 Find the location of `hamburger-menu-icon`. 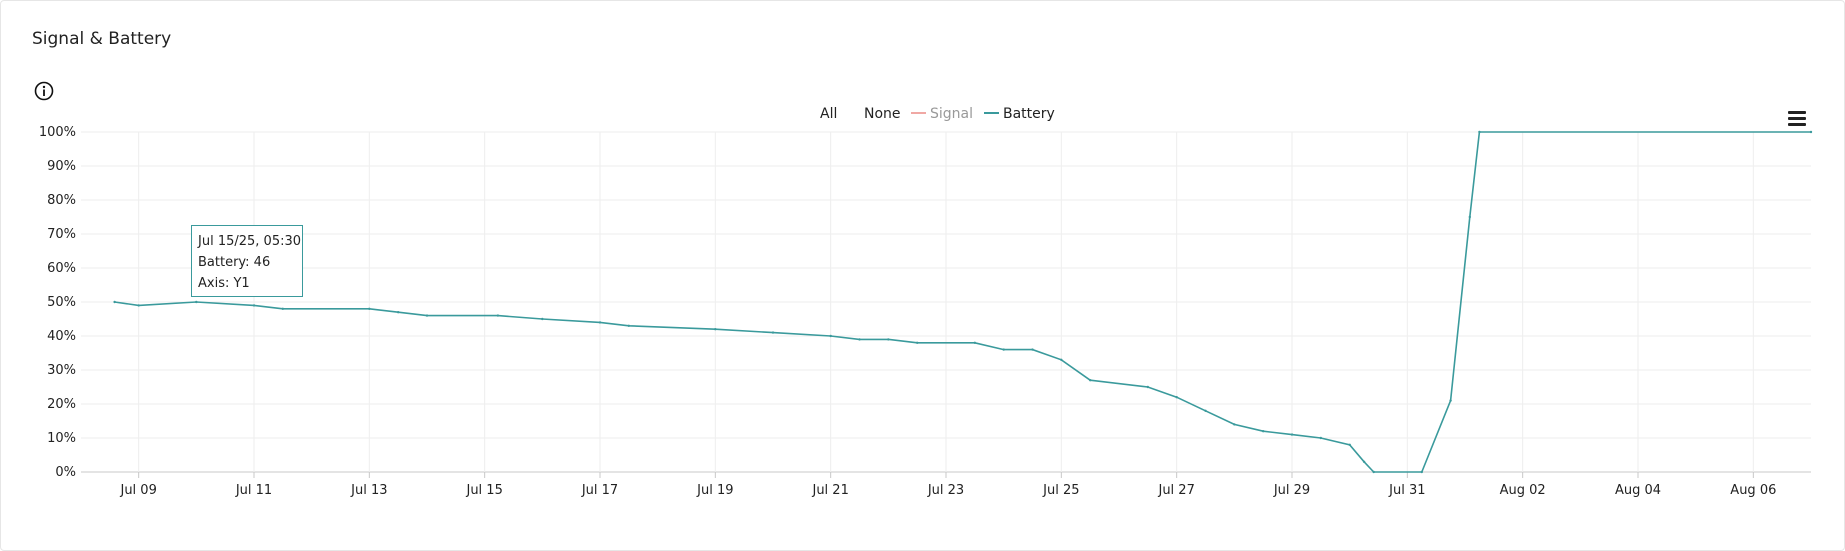

hamburger-menu-icon is located at coordinates (1797, 119).